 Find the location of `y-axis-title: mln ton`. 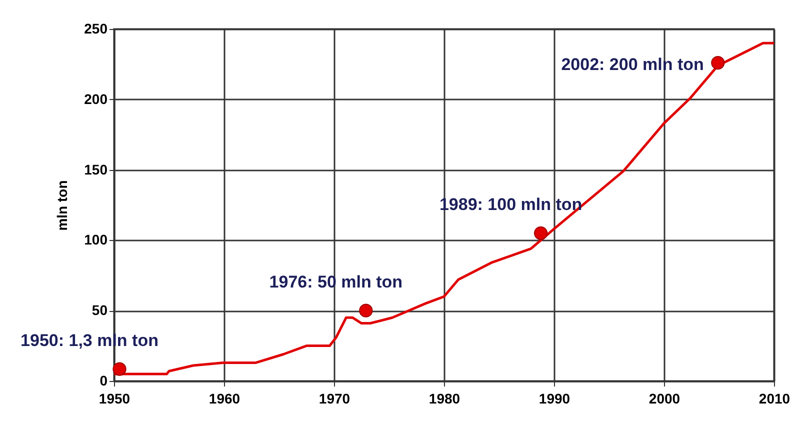

y-axis-title: mln ton is located at coordinates (62, 205).